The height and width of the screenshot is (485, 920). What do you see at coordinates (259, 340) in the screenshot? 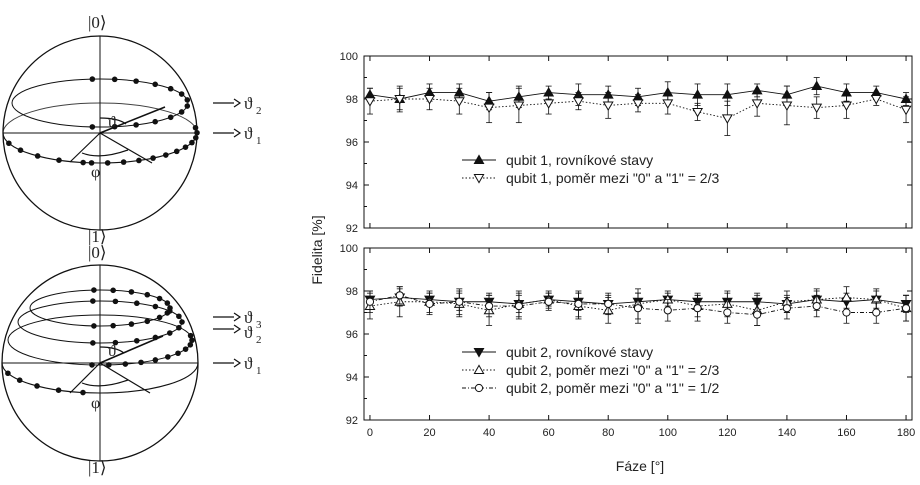
I see `arrow-subscript: 2` at bounding box center [259, 340].